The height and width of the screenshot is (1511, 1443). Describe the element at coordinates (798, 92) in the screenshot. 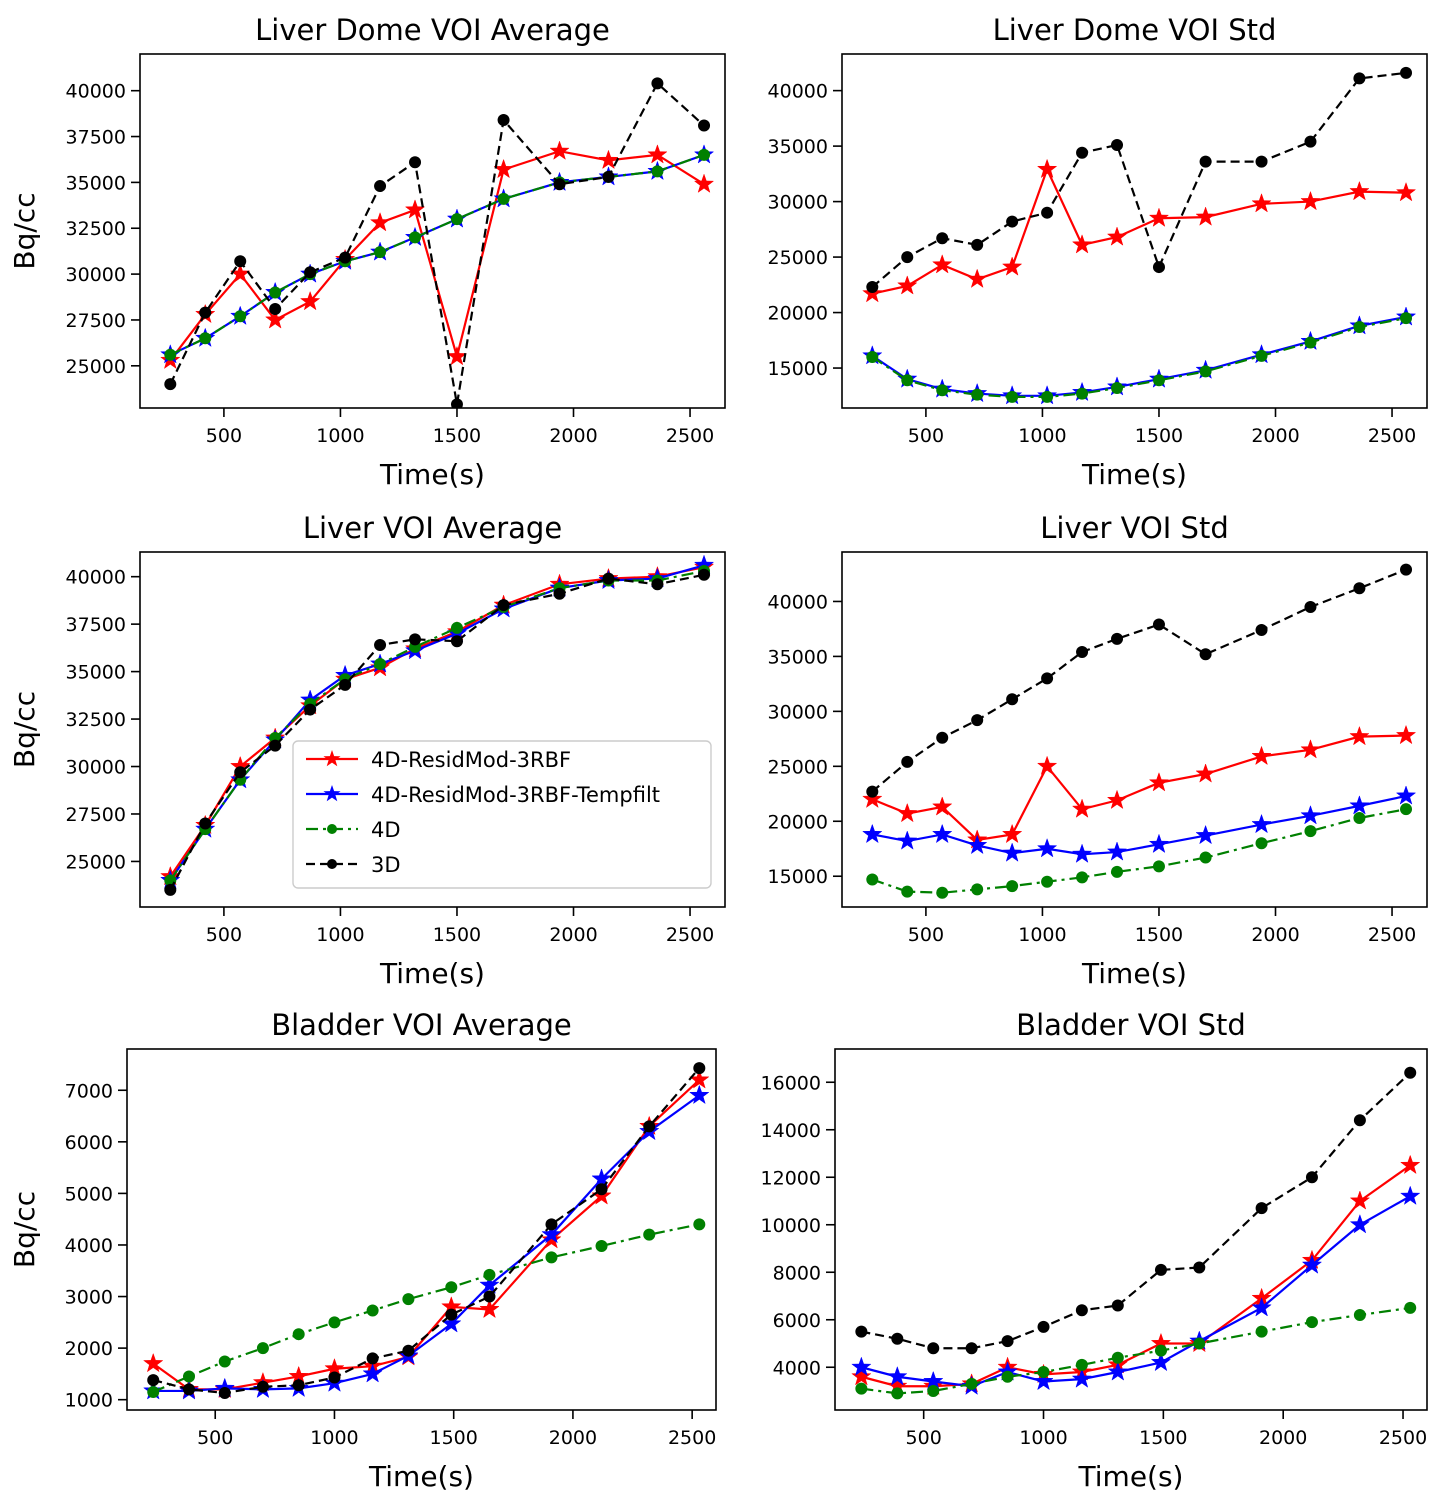

I see `panel-2-y-tick-label: 40000` at that location.